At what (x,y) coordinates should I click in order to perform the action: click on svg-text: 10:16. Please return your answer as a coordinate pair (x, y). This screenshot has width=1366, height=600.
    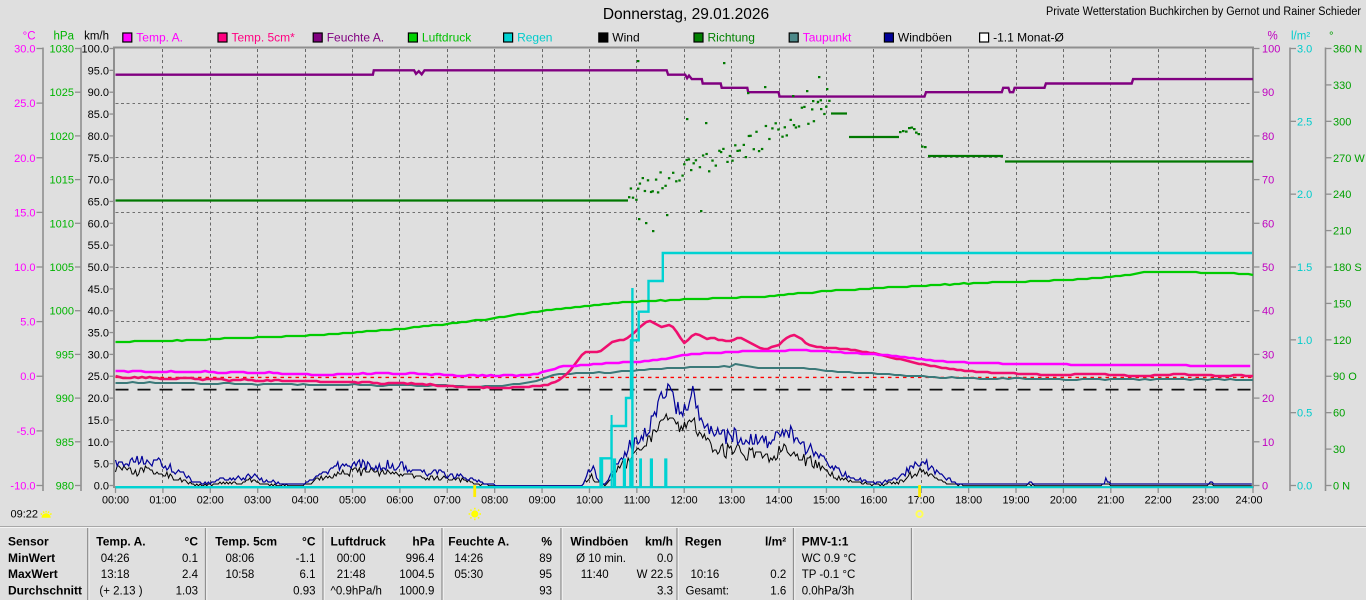
    Looking at the image, I should click on (705, 575).